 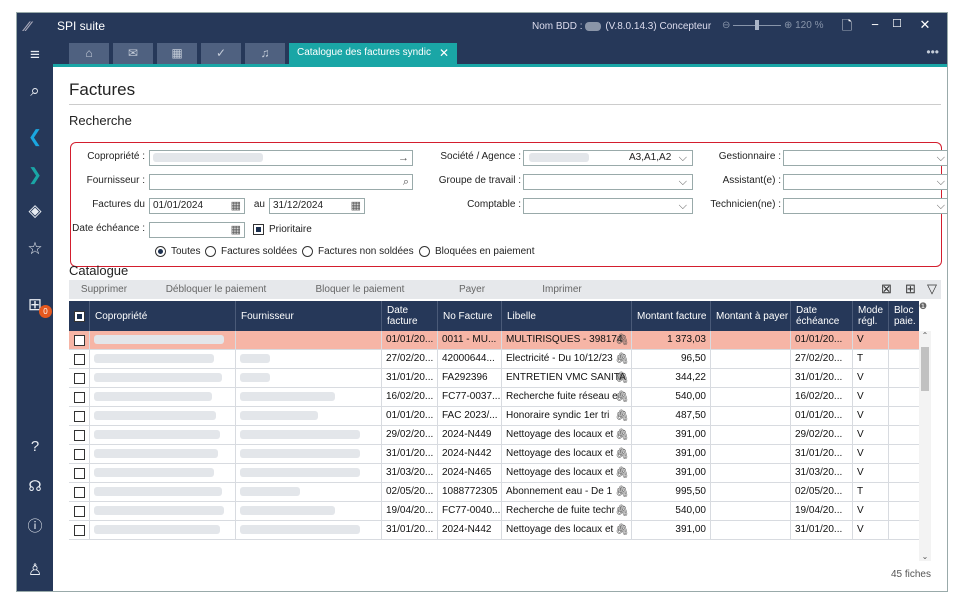 I want to click on scroll-up-icon: ⌃, so click(x=925, y=335).